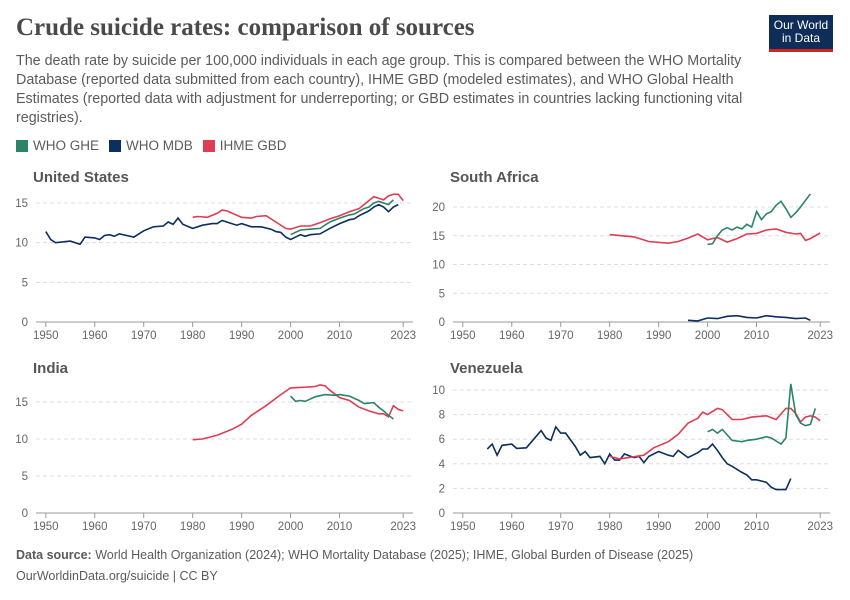  Describe the element at coordinates (442, 465) in the screenshot. I see `y-tick-label: 4` at that location.